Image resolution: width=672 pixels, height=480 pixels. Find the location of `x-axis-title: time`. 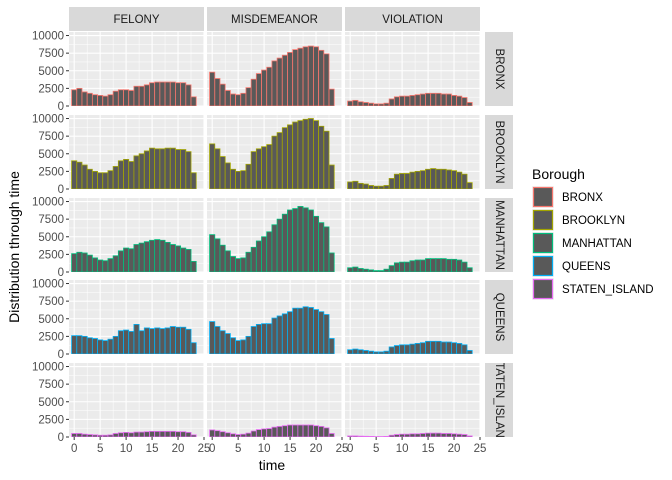

x-axis-title: time is located at coordinates (272, 465).